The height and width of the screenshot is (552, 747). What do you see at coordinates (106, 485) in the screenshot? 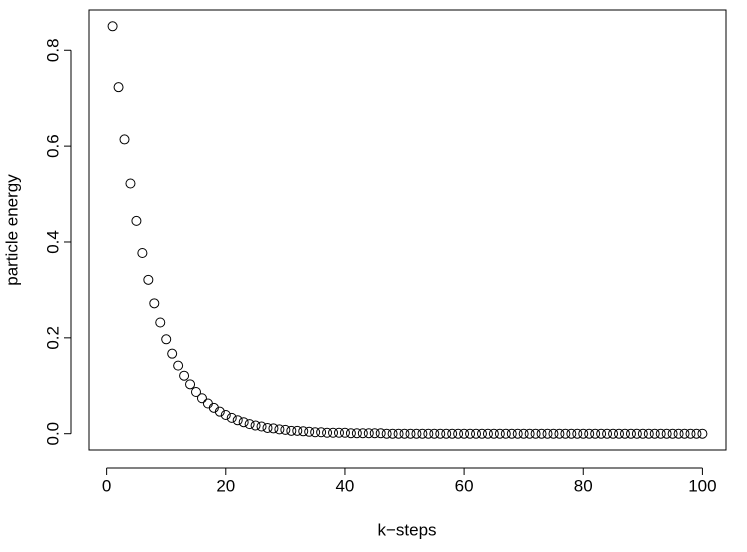
I see `x-tick-label: 0` at bounding box center [106, 485].